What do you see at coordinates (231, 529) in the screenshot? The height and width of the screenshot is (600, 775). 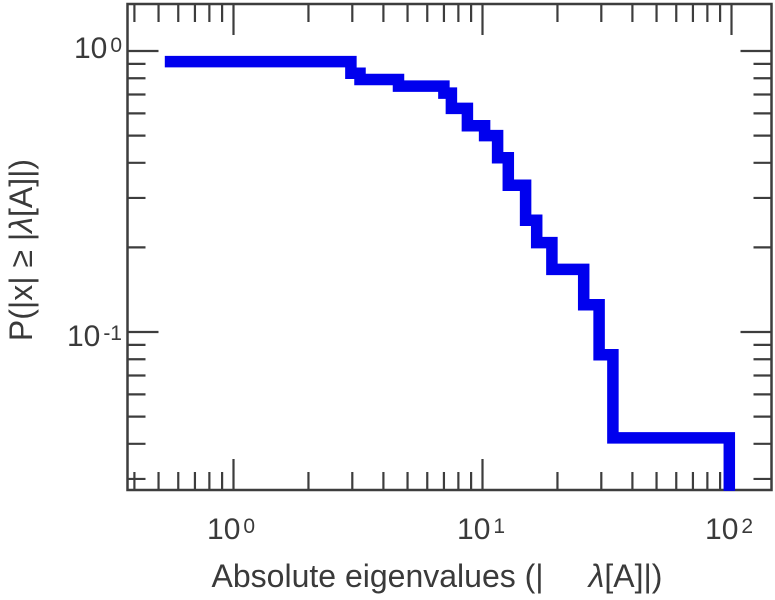 I see `x-tick-label-1: 10 0` at bounding box center [231, 529].